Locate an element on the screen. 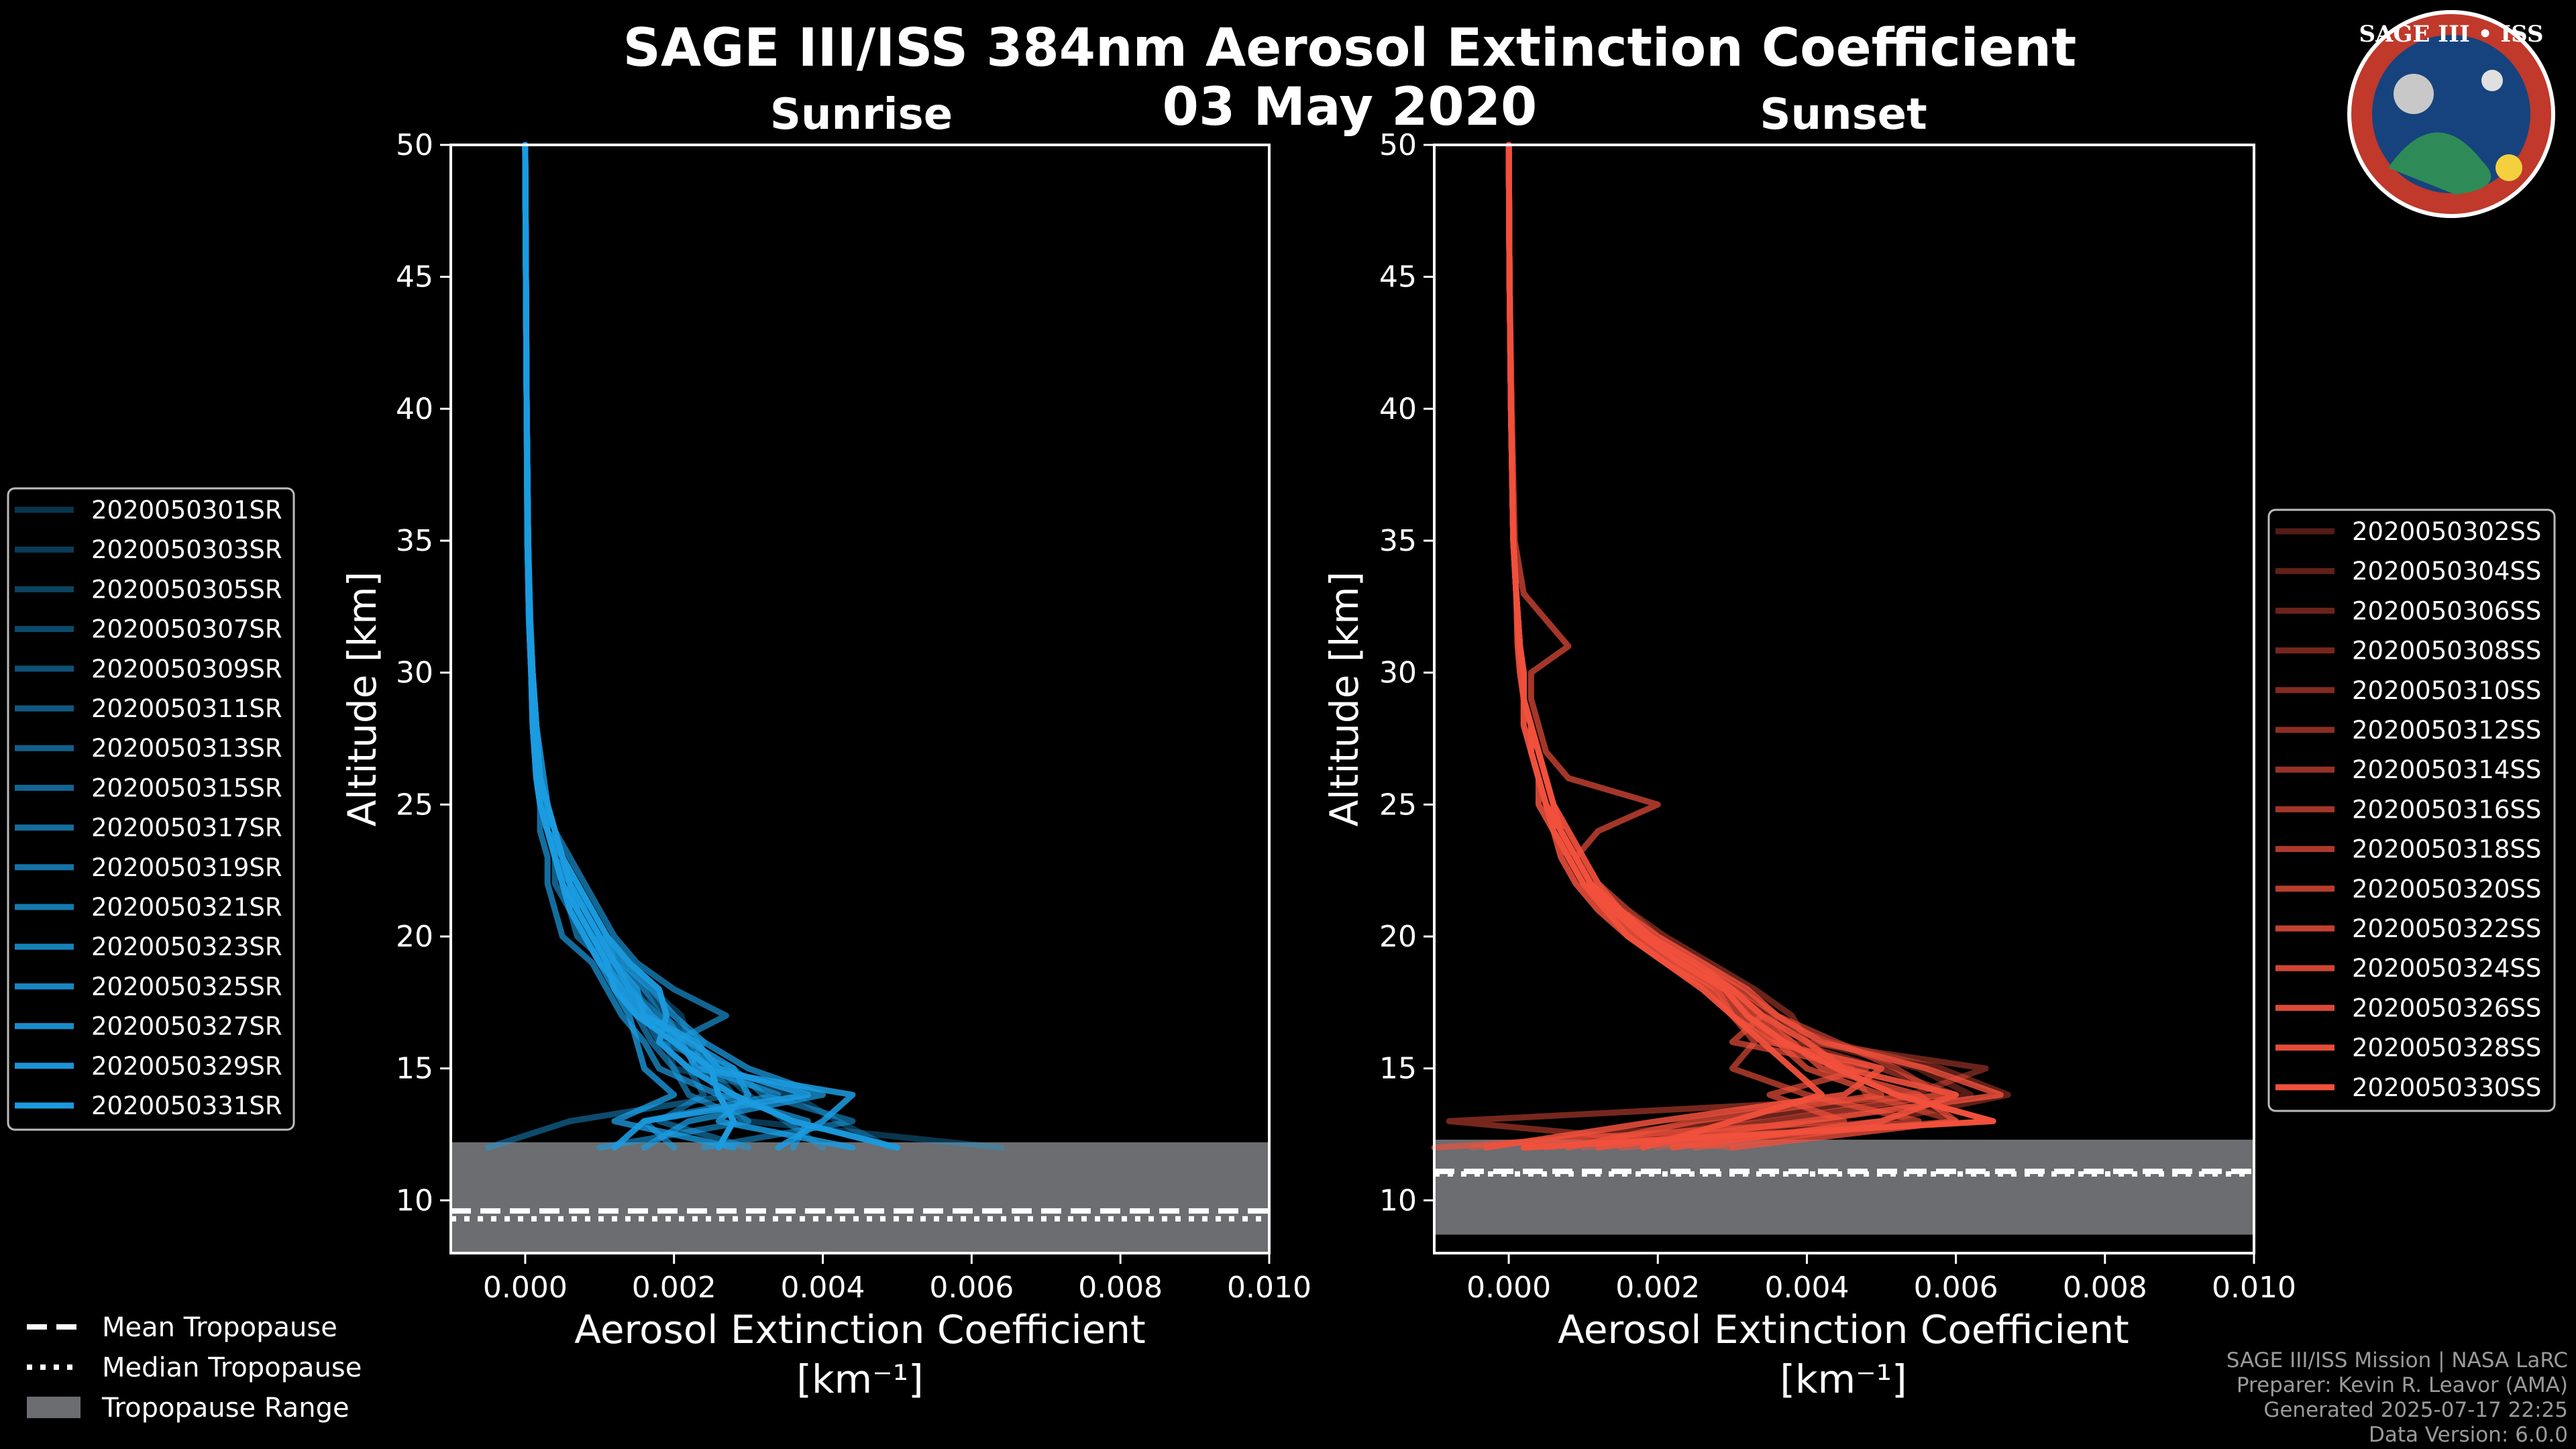 This screenshot has width=2576, height=1449. sunset-profile-2020050316SS is located at coordinates (1650, 646).